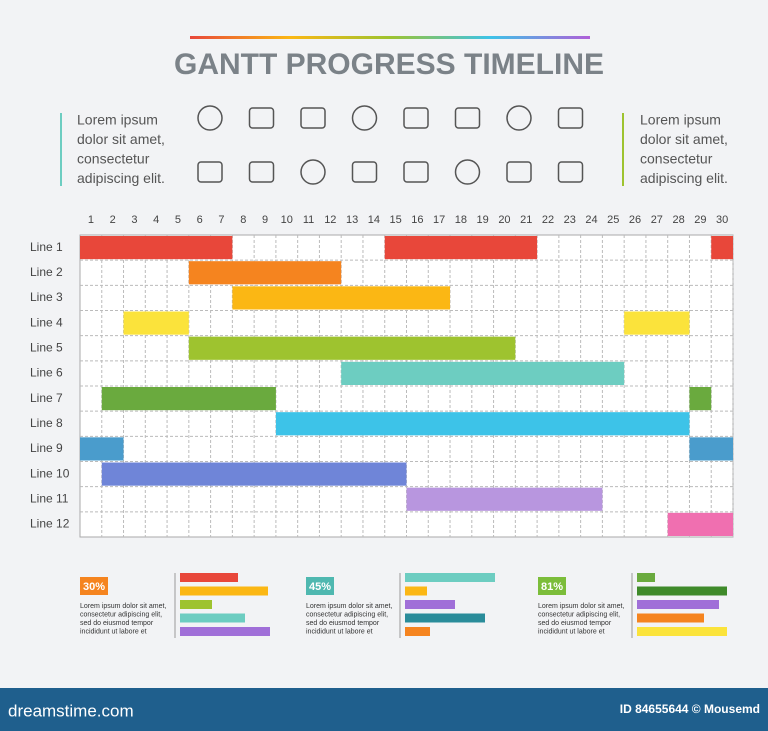 The image size is (768, 731). I want to click on footer-site: dreamstime.com, so click(71, 710).